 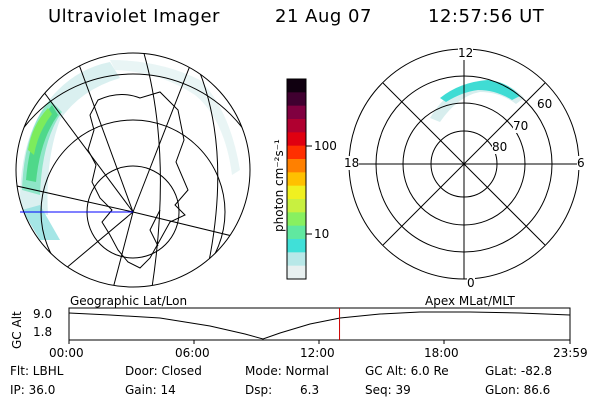 I want to click on timeline-y-tick-max: 9.0, so click(x=43, y=314).